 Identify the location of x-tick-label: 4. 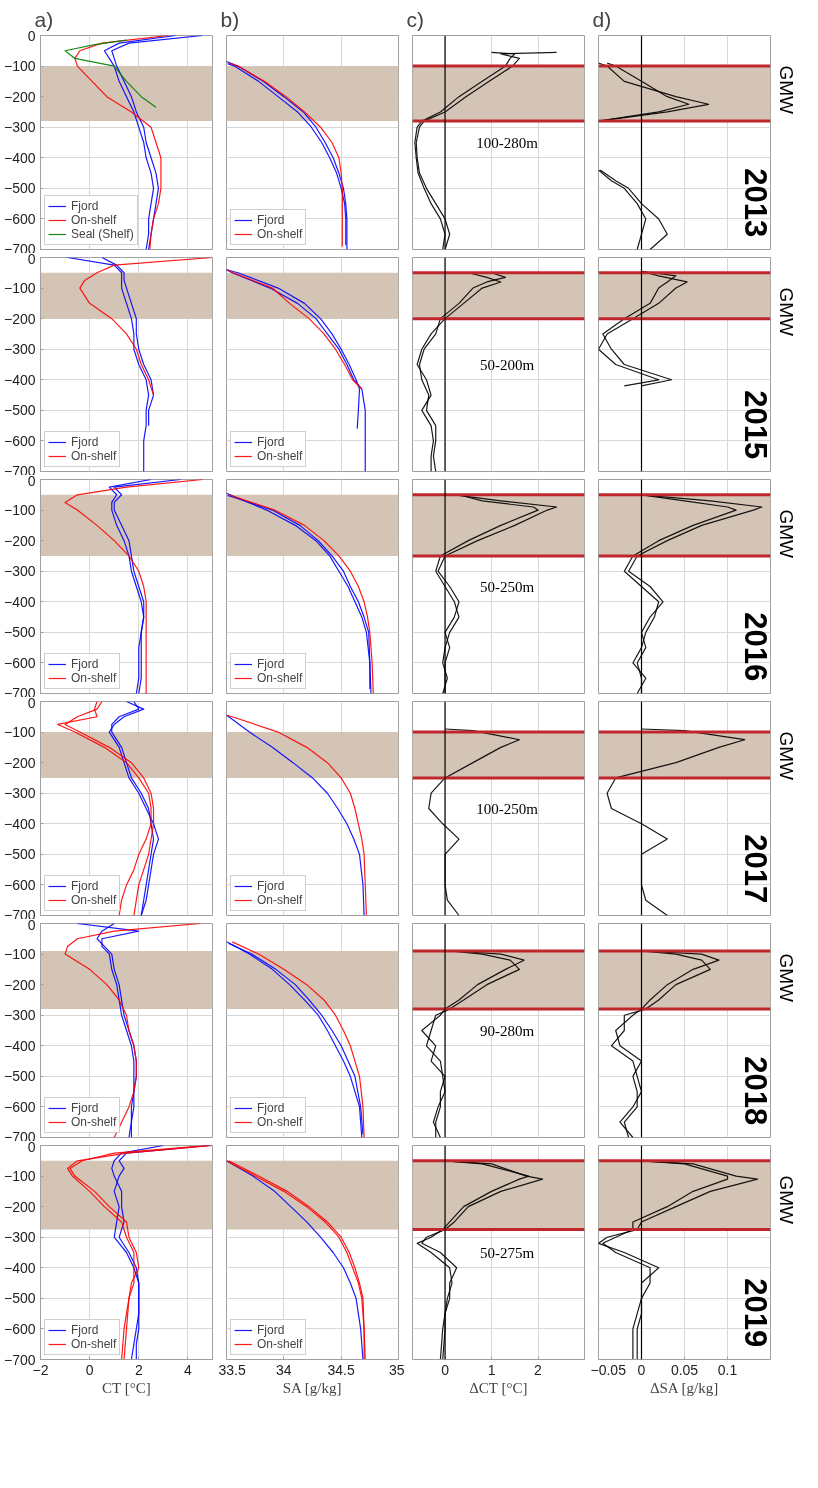
(188, 1369).